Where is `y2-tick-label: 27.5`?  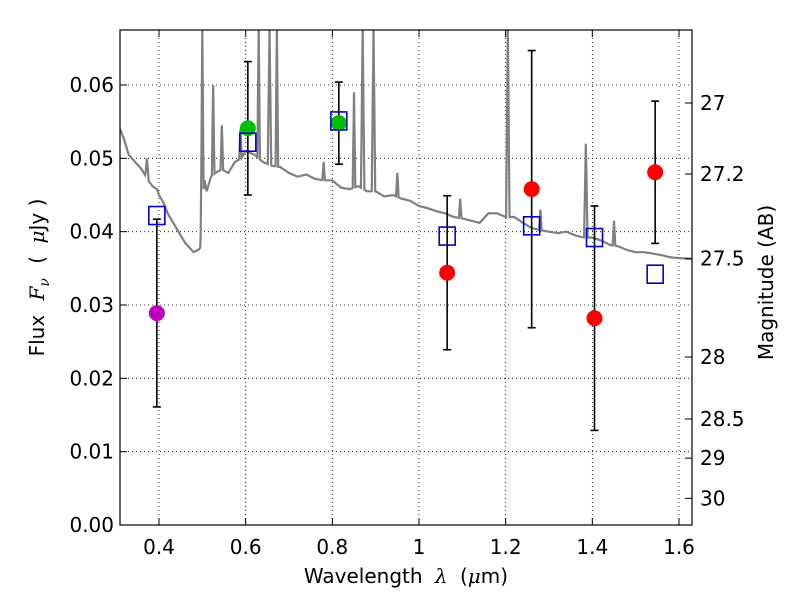 y2-tick-label: 27.5 is located at coordinates (722, 259).